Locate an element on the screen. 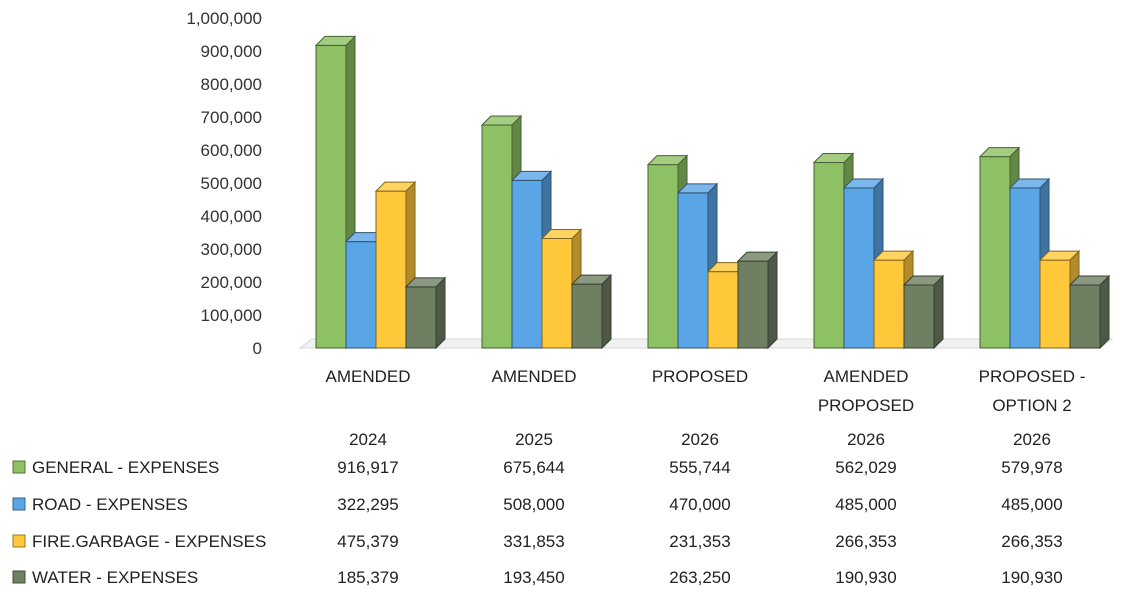  legend-label: WATER - EXPENSES is located at coordinates (115, 577).